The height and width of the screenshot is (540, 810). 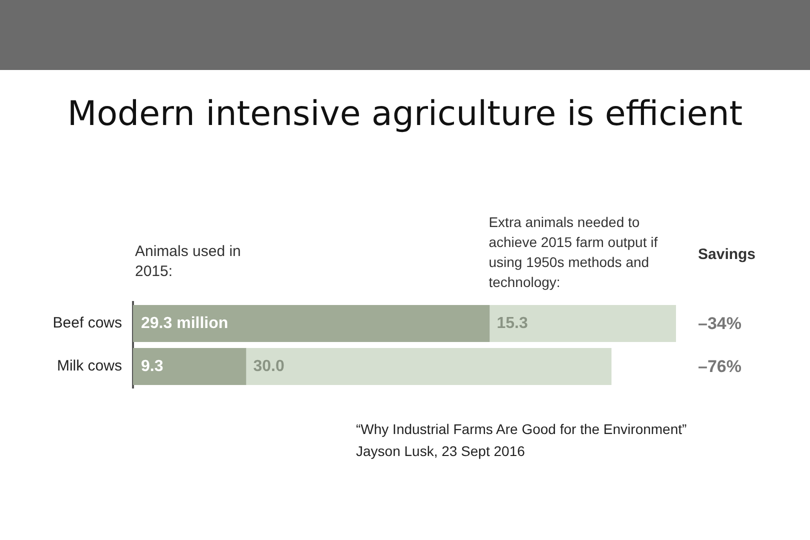 What do you see at coordinates (188, 262) in the screenshot?
I see `series-label: Animals used in 2015:` at bounding box center [188, 262].